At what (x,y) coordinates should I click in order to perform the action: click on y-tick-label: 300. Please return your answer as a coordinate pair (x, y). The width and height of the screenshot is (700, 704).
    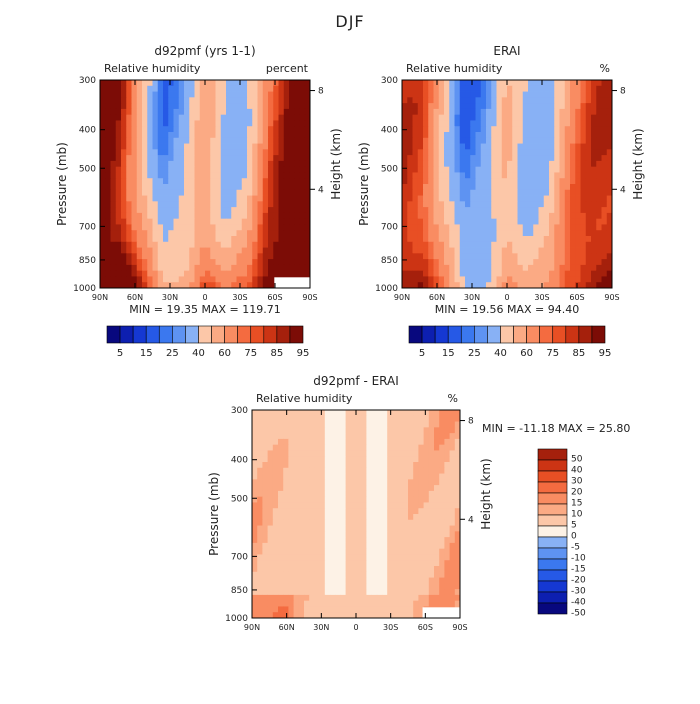
    Looking at the image, I should click on (239, 411).